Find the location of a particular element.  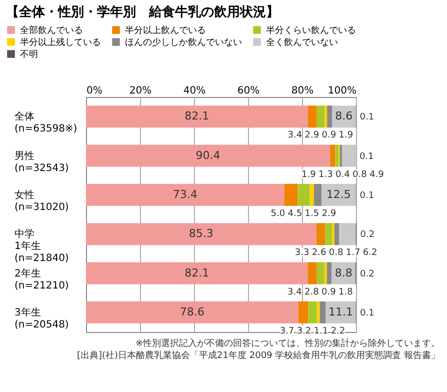

text: 90.4 is located at coordinates (208, 155).